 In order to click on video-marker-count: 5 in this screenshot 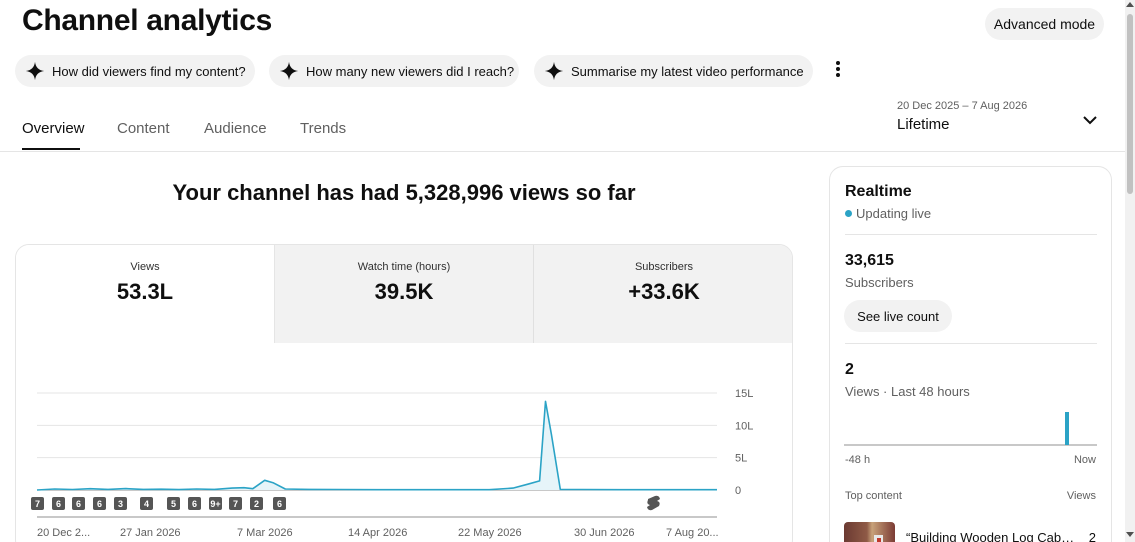, I will do `click(173, 504)`.